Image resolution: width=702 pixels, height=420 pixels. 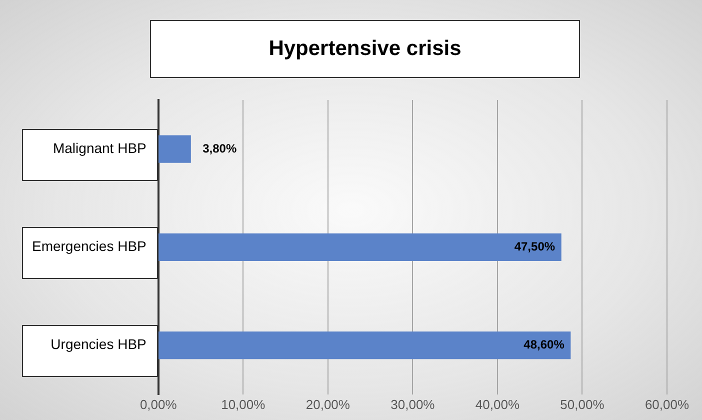 What do you see at coordinates (98, 344) in the screenshot?
I see `y-tick-label: Urgencies HBP` at bounding box center [98, 344].